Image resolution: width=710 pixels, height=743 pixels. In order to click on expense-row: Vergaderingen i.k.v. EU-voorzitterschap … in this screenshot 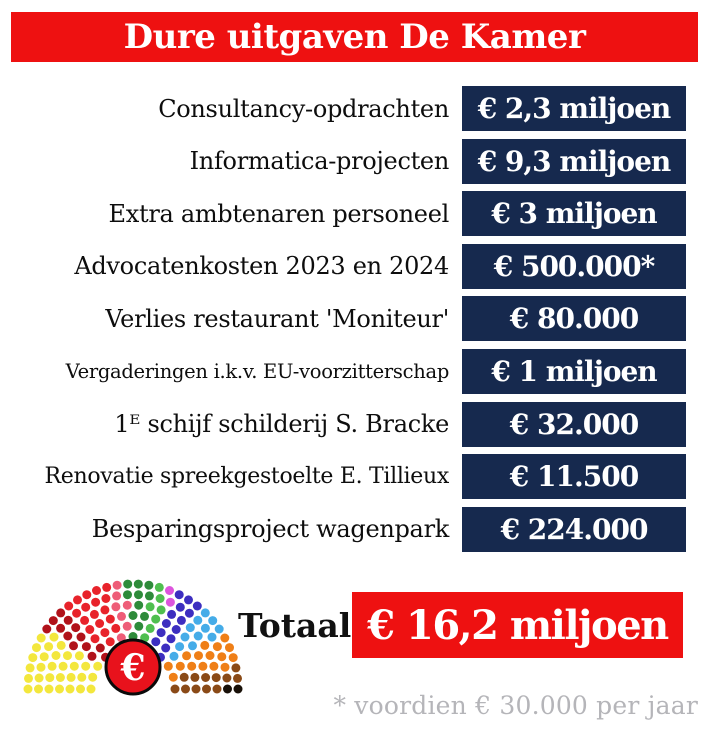, I will do `click(343, 371)`.